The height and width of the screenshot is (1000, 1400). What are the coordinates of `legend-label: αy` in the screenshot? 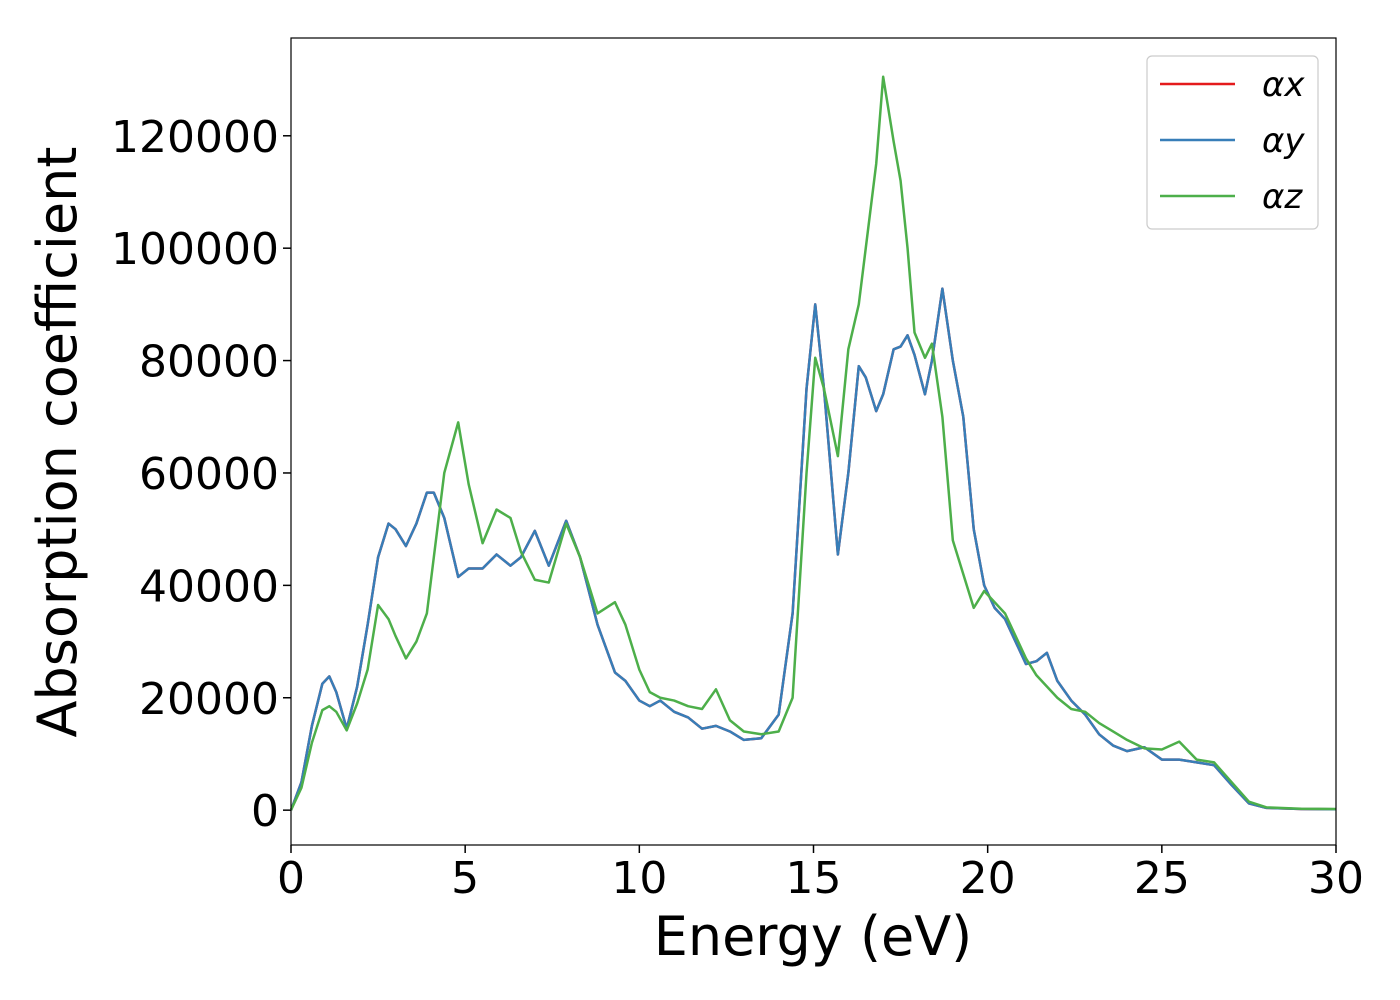 It's located at (1283, 141).